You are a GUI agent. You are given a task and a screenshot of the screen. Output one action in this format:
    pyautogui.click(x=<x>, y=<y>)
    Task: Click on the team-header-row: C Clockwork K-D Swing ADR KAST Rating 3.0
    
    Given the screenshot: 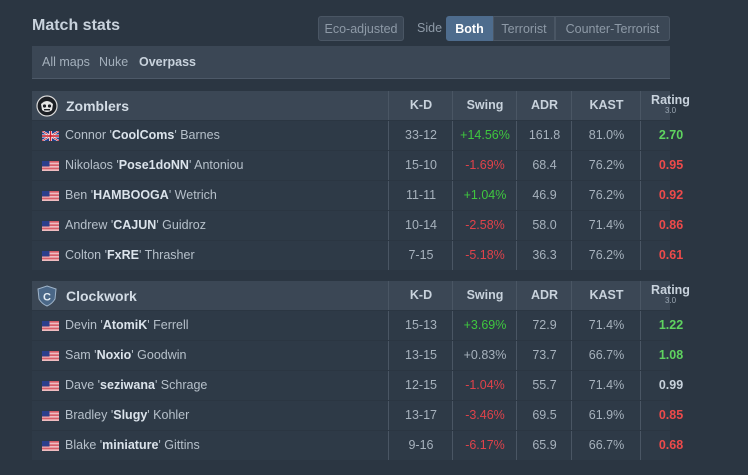 What is the action you would take?
    pyautogui.click(x=361, y=296)
    